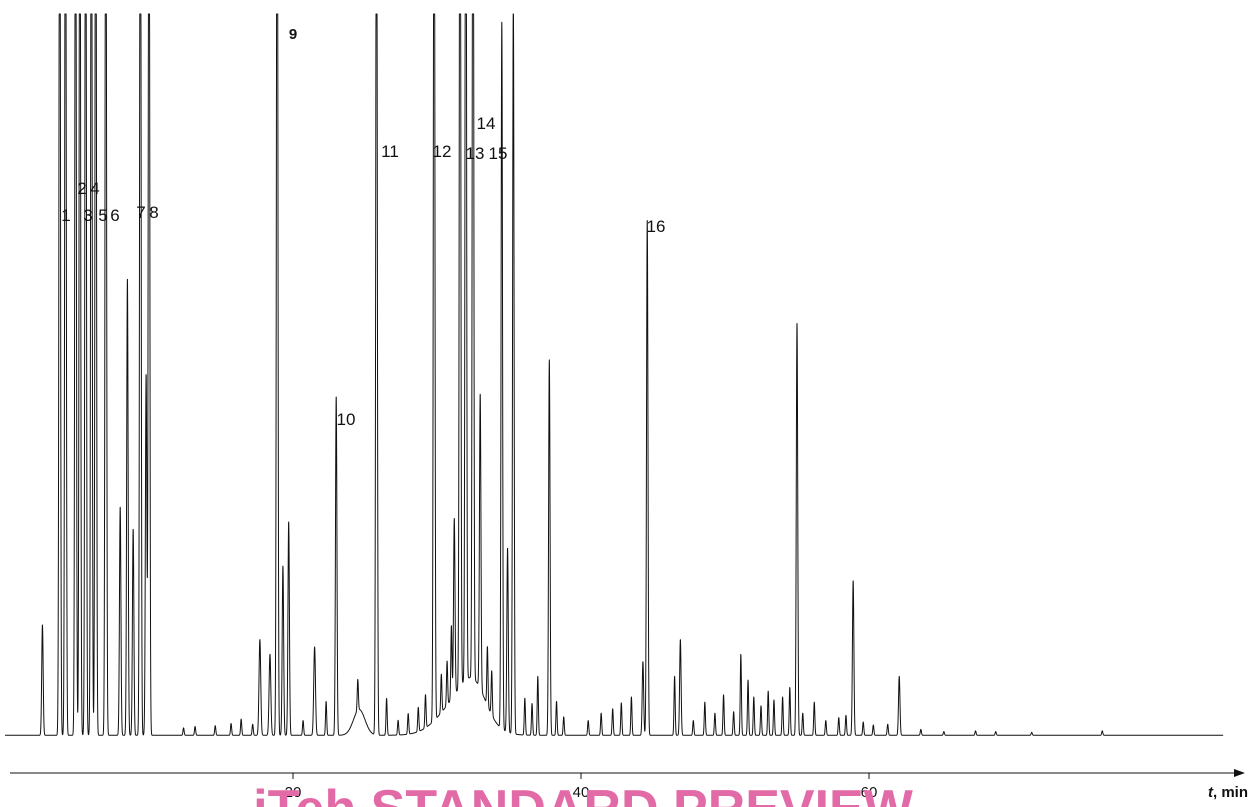 The height and width of the screenshot is (807, 1252). I want to click on peak-label-3: 3, so click(87, 215).